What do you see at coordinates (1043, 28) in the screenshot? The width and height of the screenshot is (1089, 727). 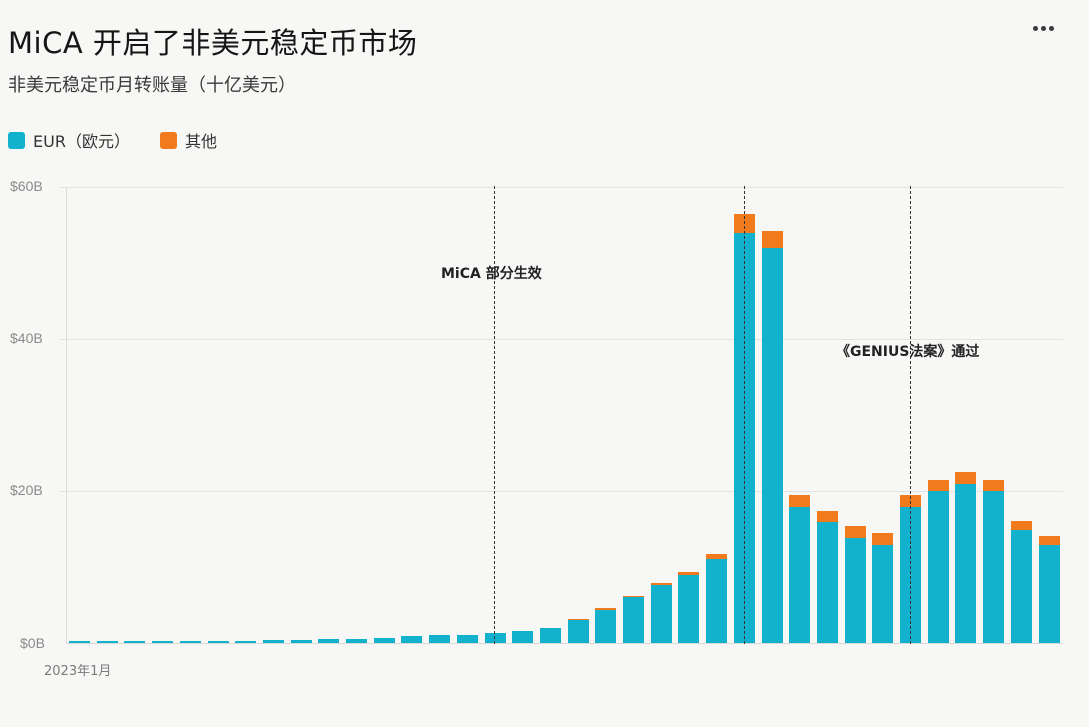 I see `more-options-button` at bounding box center [1043, 28].